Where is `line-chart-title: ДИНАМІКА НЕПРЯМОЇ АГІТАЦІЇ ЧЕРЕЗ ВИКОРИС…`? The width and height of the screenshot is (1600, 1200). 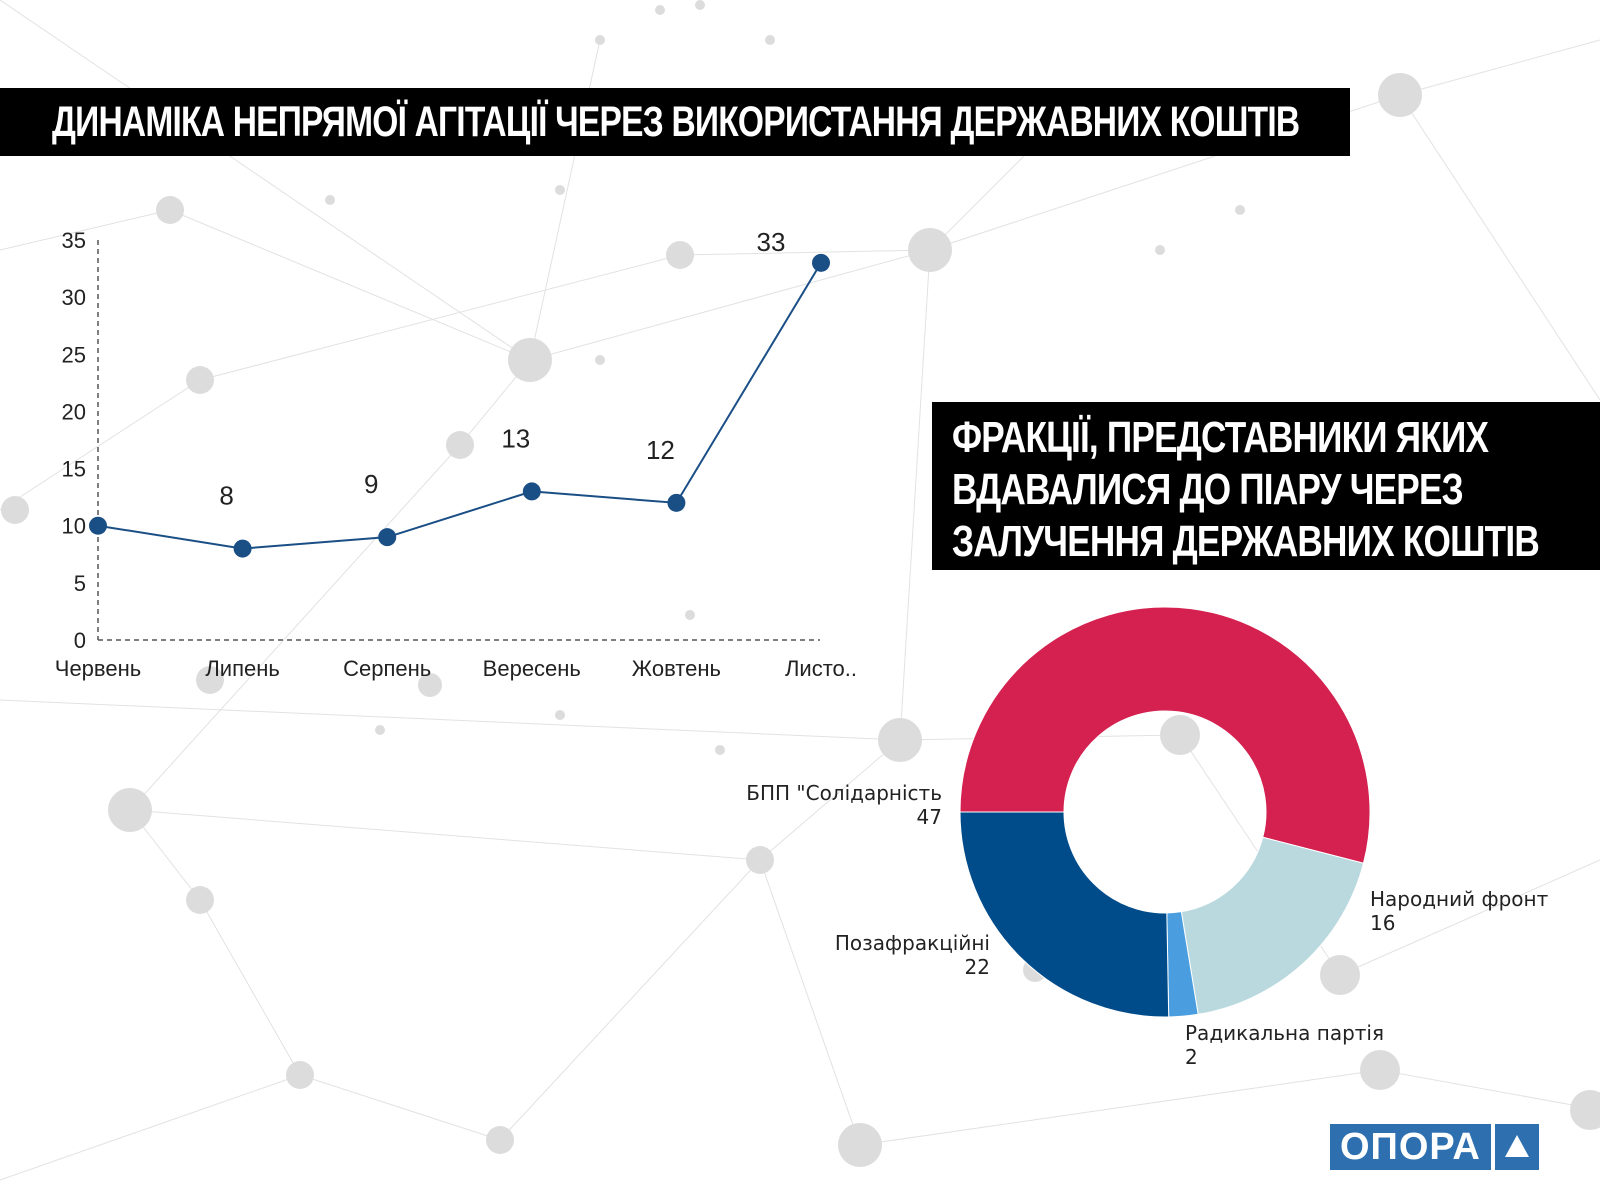 line-chart-title: ДИНАМІКА НЕПРЯМОЇ АГІТАЦІЇ ЧЕРЕЗ ВИКОРИС… is located at coordinates (675, 122).